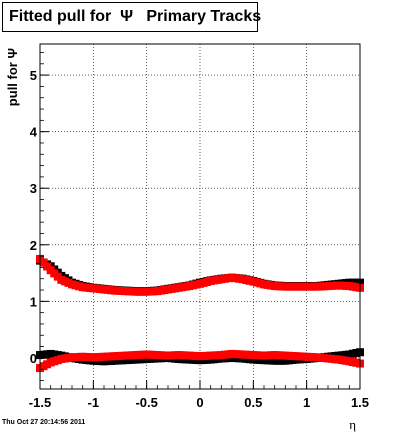 The width and height of the screenshot is (400, 433). What do you see at coordinates (94, 402) in the screenshot?
I see `x-tick-label: -1` at bounding box center [94, 402].